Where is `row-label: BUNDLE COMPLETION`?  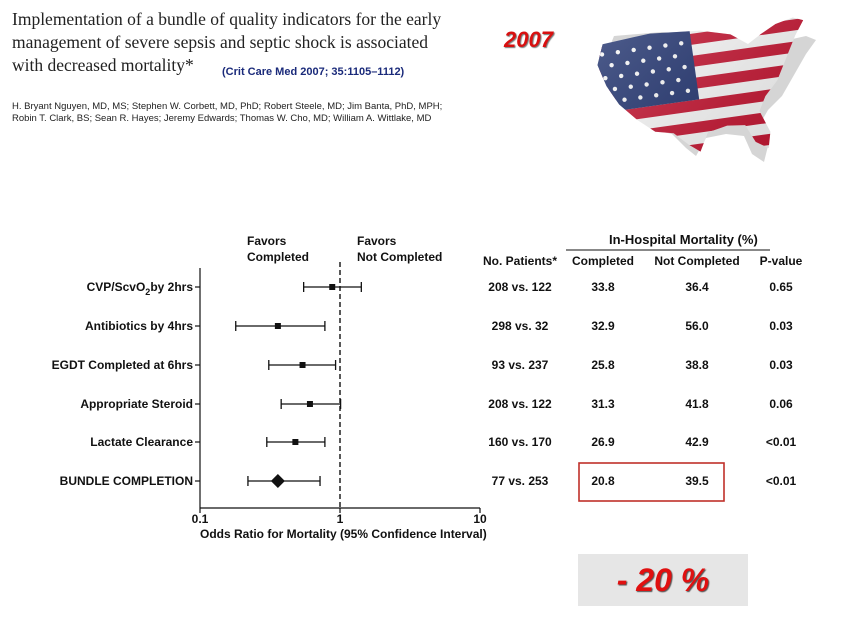 row-label: BUNDLE COMPLETION is located at coordinates (126, 481).